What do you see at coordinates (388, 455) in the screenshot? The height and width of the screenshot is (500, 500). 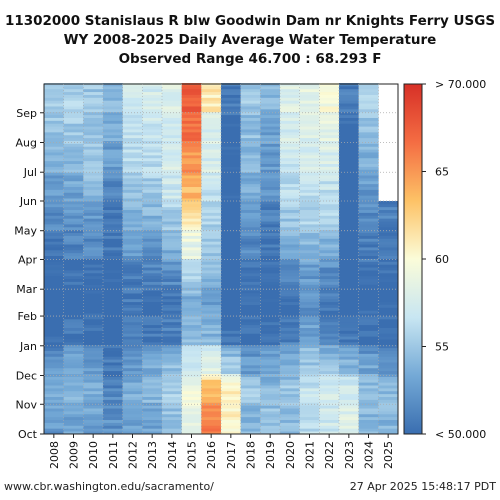 I see `x-tick-label: 2025` at bounding box center [388, 455].